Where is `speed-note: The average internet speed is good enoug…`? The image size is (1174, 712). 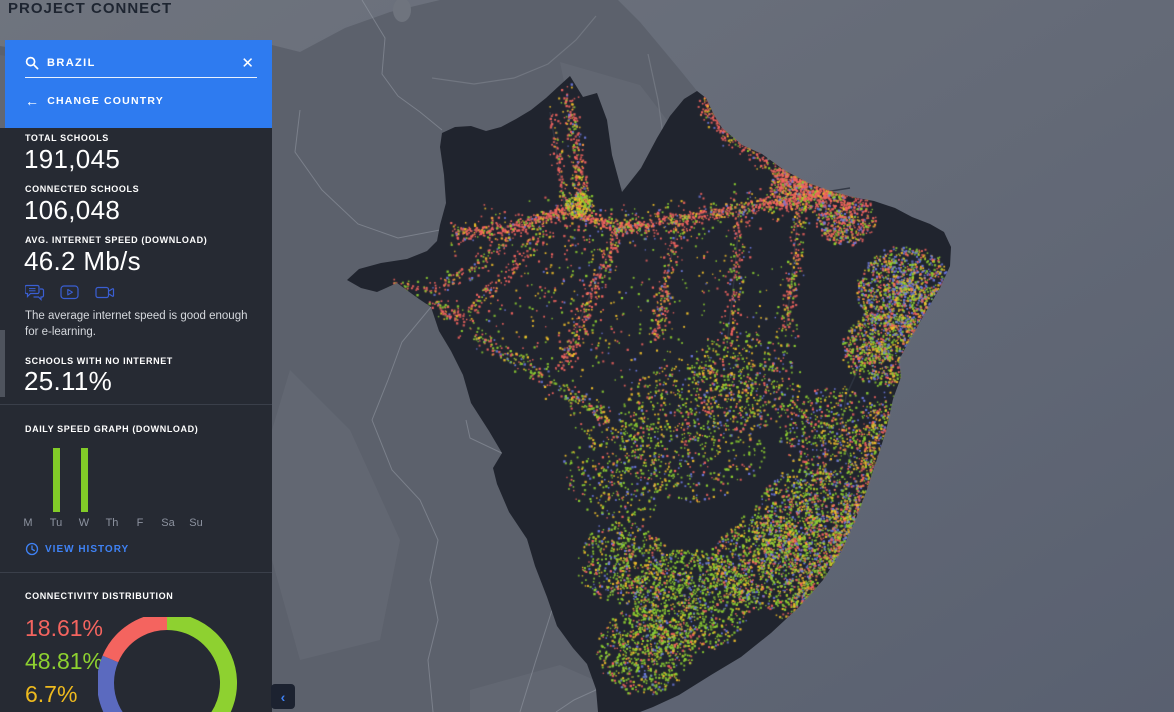
speed-note: The average internet speed is good enoug… is located at coordinates (136, 324).